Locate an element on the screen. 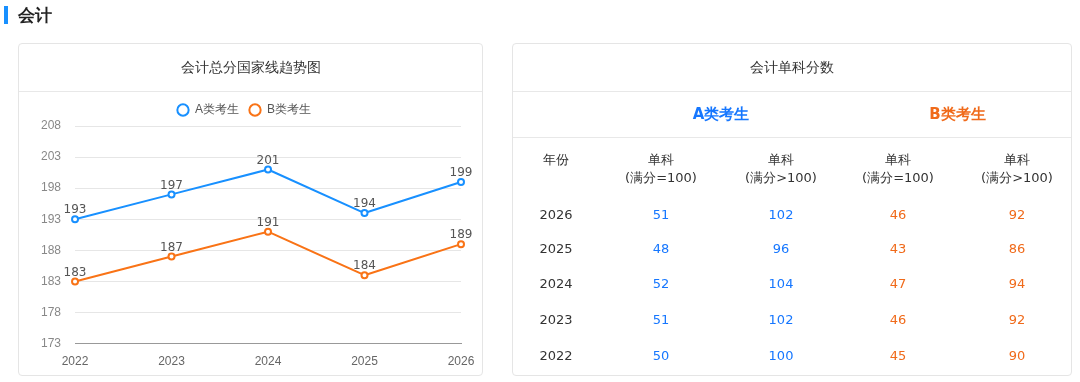 This screenshot has height=382, width=1080. y-tick-label: 208 is located at coordinates (51, 125).